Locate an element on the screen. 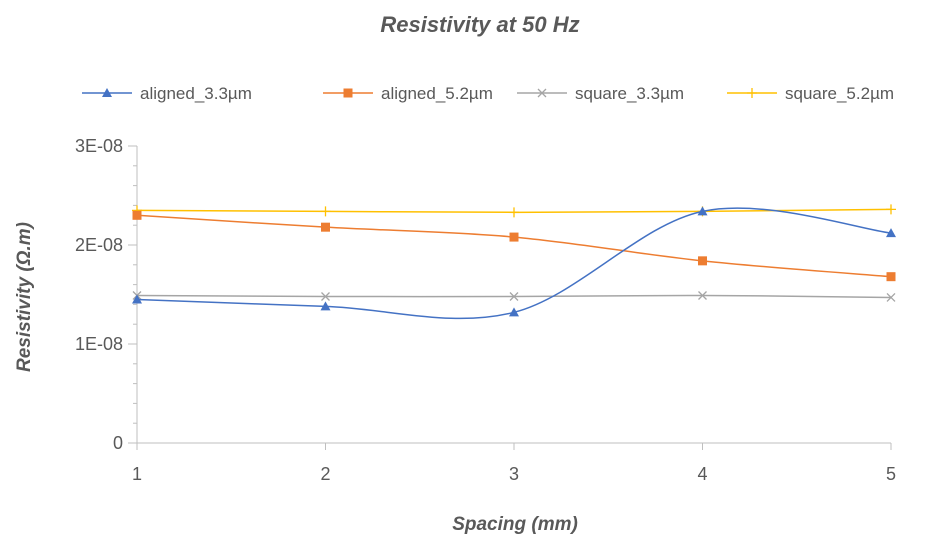 The height and width of the screenshot is (544, 928). x-tick-label: 5 is located at coordinates (891, 474).